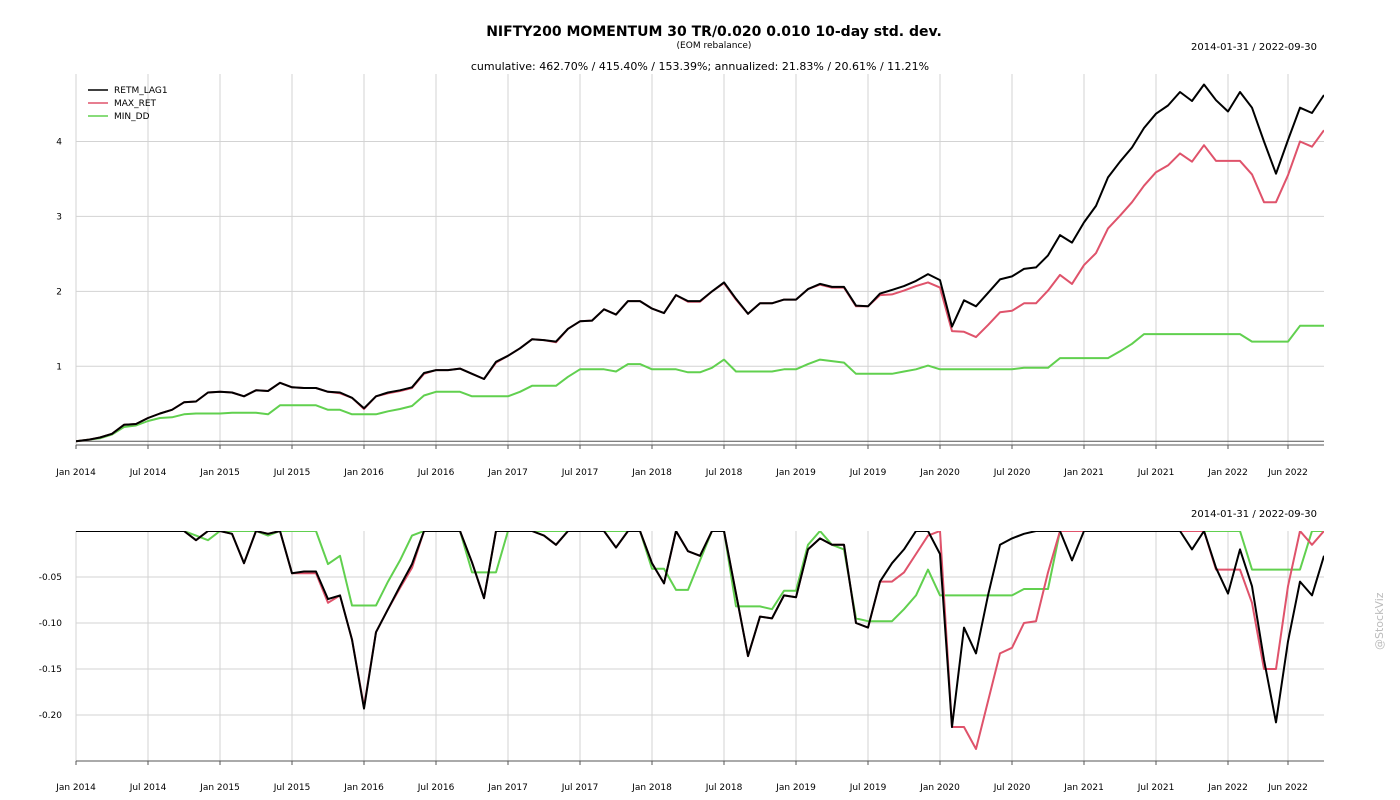 This screenshot has width=1400, height=800. What do you see at coordinates (59, 367) in the screenshot?
I see `y-tick-label: 1` at bounding box center [59, 367].